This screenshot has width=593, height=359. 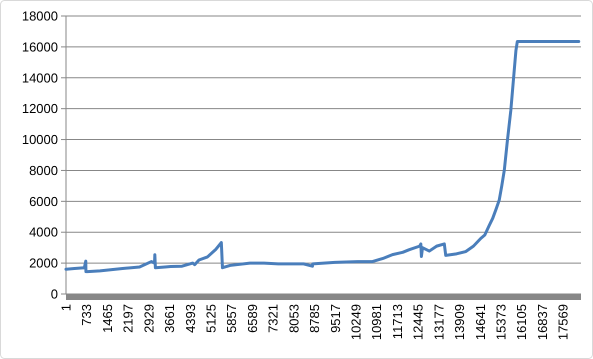 What do you see at coordinates (40, 108) in the screenshot?
I see `y-tick-label: 12000` at bounding box center [40, 108].